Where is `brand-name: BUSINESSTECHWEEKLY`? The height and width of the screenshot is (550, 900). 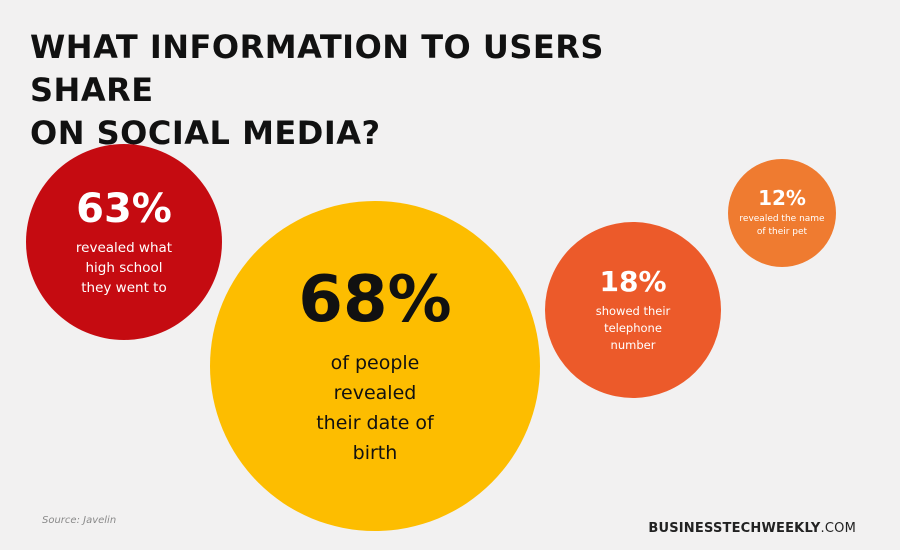
brand-name: BUSINESSTECHWEEKLY is located at coordinates (734, 528).